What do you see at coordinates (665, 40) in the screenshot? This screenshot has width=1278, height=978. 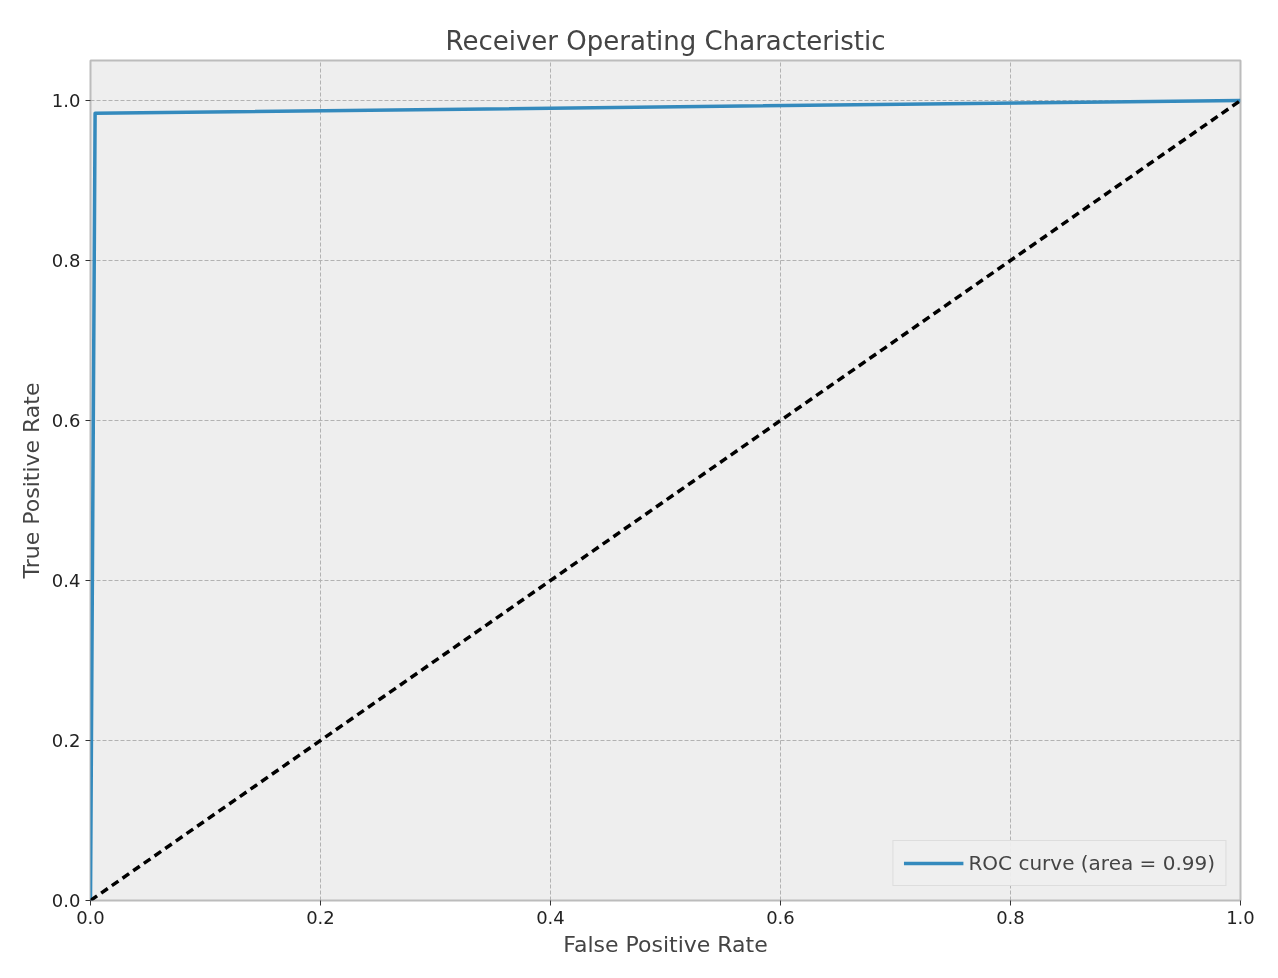 I see `chart-title: Receiver Operating Characteristic` at bounding box center [665, 40].